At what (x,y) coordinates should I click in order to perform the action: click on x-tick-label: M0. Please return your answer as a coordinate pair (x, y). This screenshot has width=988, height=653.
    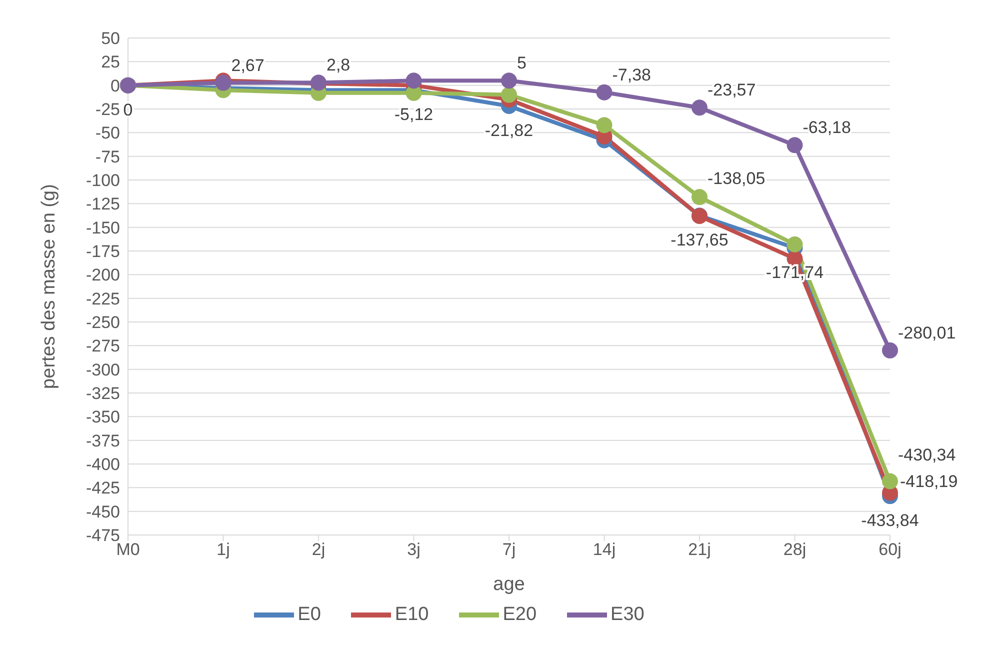
    Looking at the image, I should click on (128, 550).